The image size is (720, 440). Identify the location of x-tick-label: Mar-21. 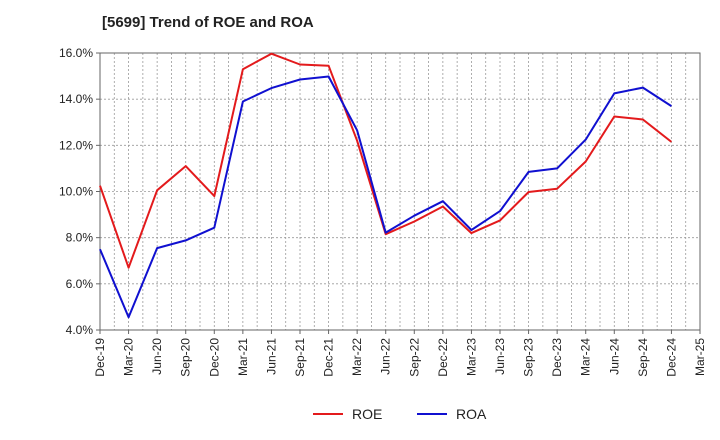
(243, 357).